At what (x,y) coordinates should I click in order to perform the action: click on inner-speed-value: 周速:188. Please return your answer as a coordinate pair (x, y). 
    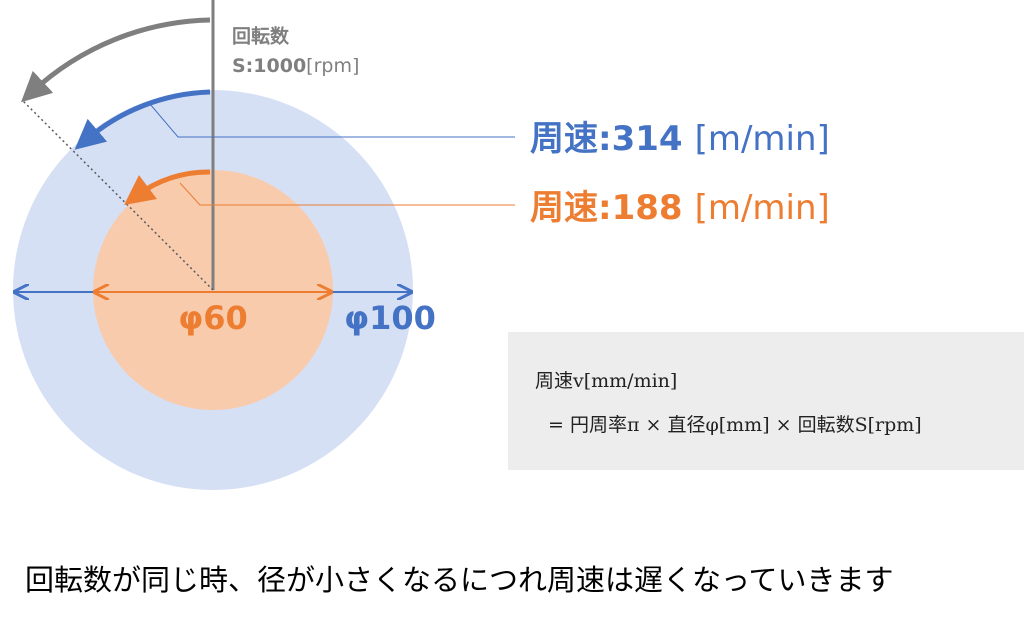
    Looking at the image, I should click on (606, 208).